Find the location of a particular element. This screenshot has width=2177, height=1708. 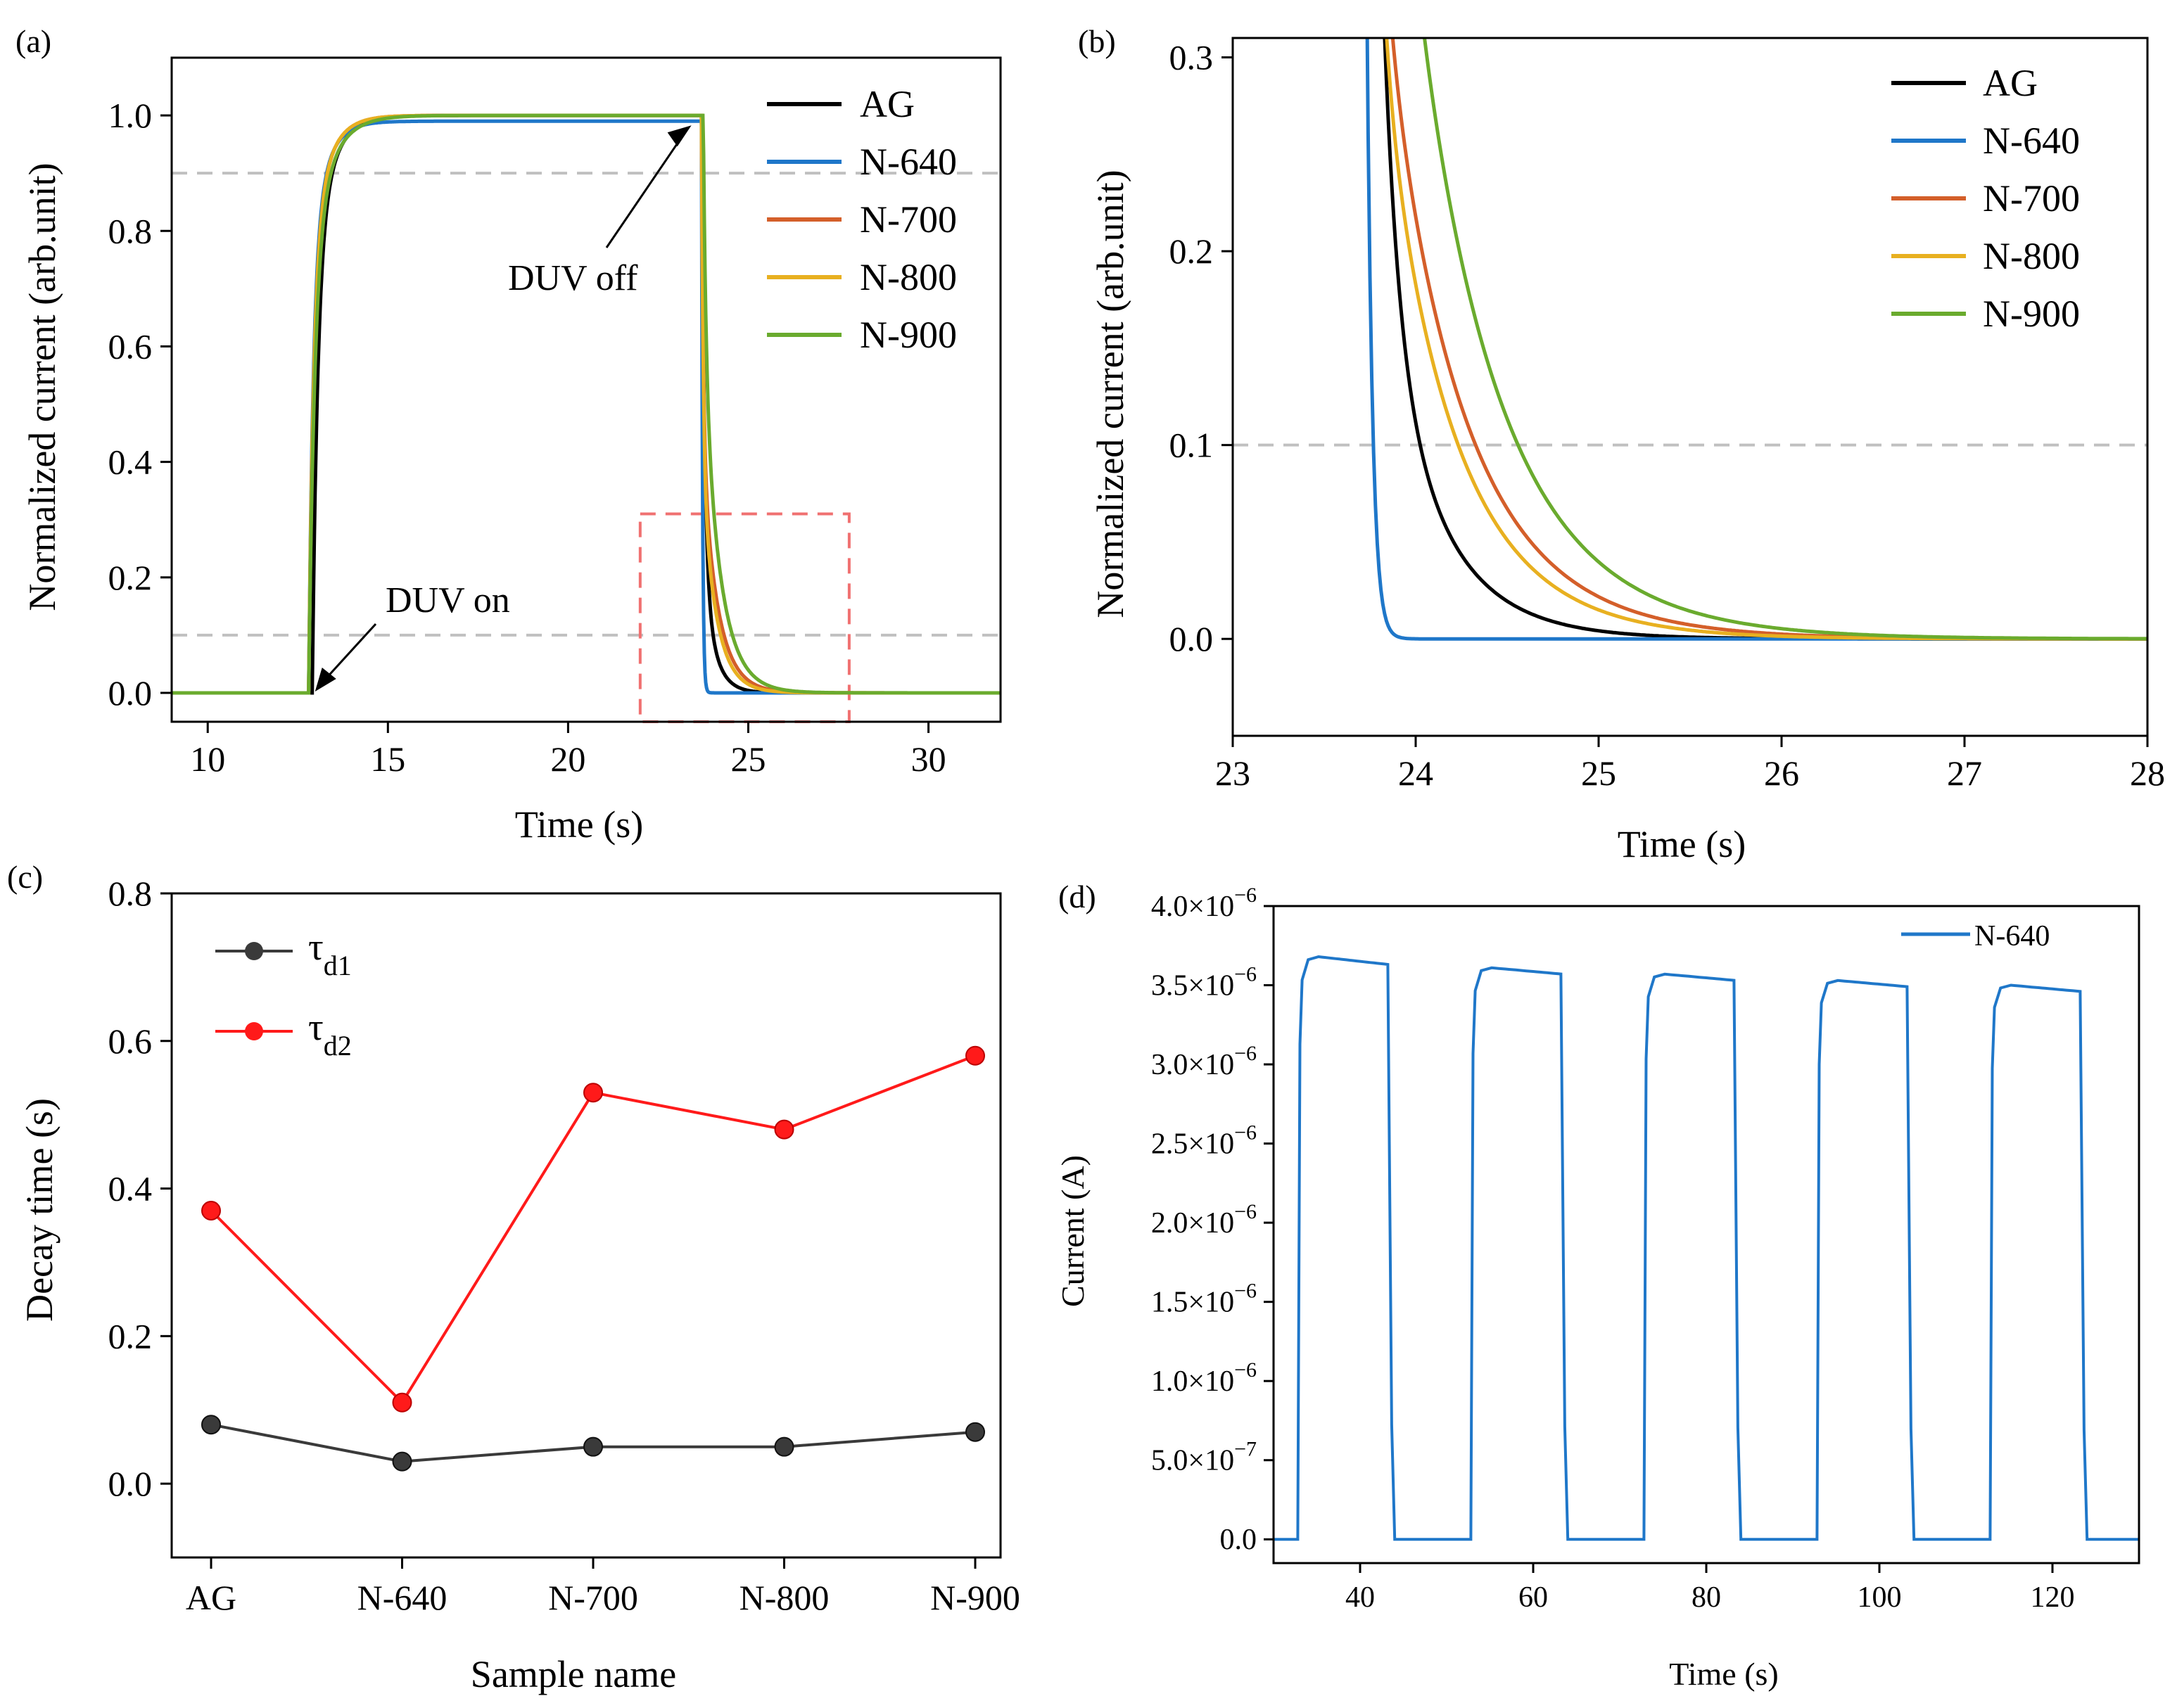

legend-label-d2: τd2 is located at coordinates (330, 1034).